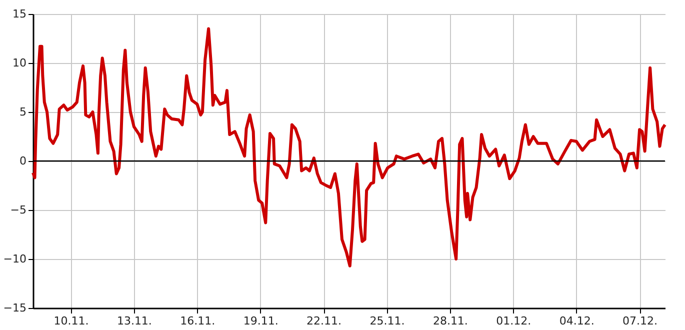 The image size is (685, 330). What do you see at coordinates (514, 321) in the screenshot?
I see `x-tick-label: 01.12.` at bounding box center [514, 321].